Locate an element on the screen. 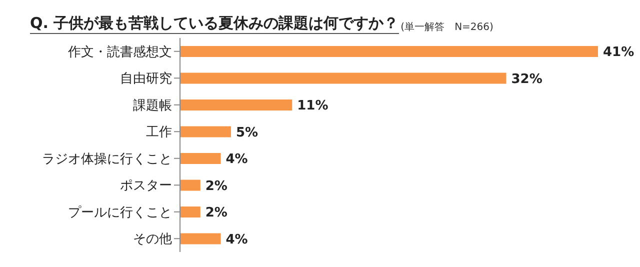 This screenshot has height=267, width=640. data-label: 5% is located at coordinates (247, 132).